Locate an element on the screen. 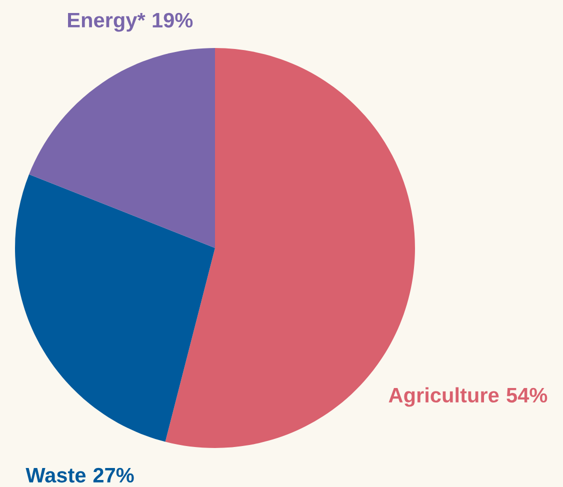 The width and height of the screenshot is (563, 487). data-label: 27% is located at coordinates (113, 475).